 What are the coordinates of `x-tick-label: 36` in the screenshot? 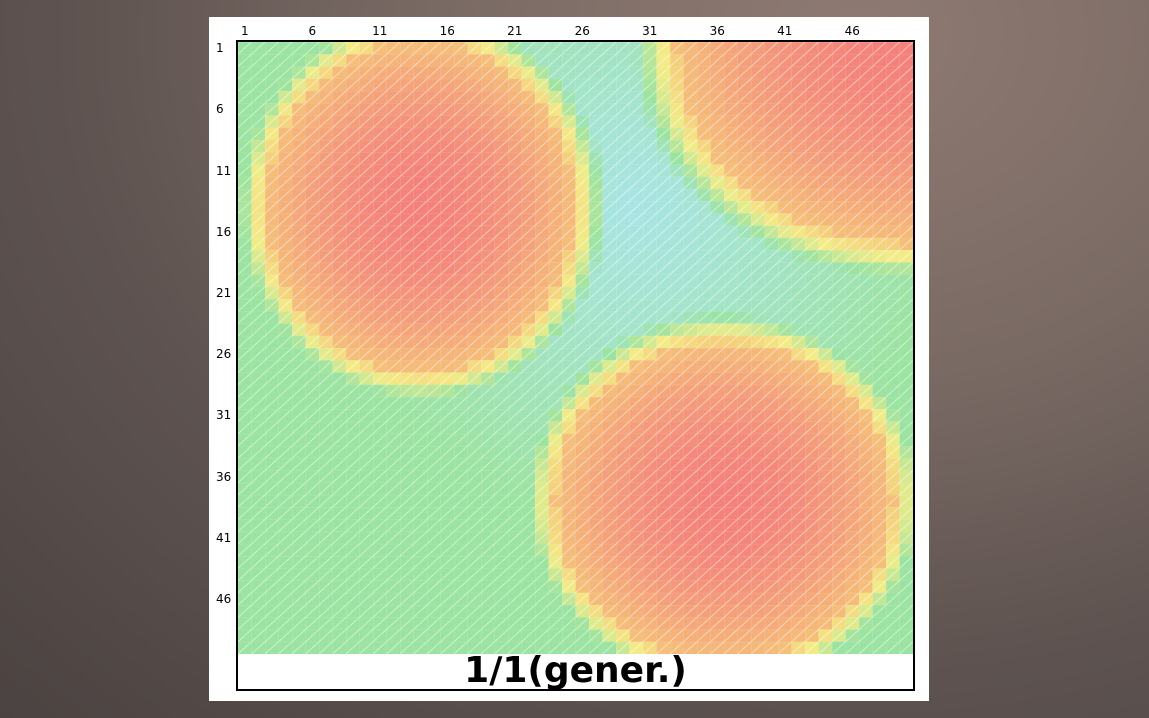 It's located at (717, 31).